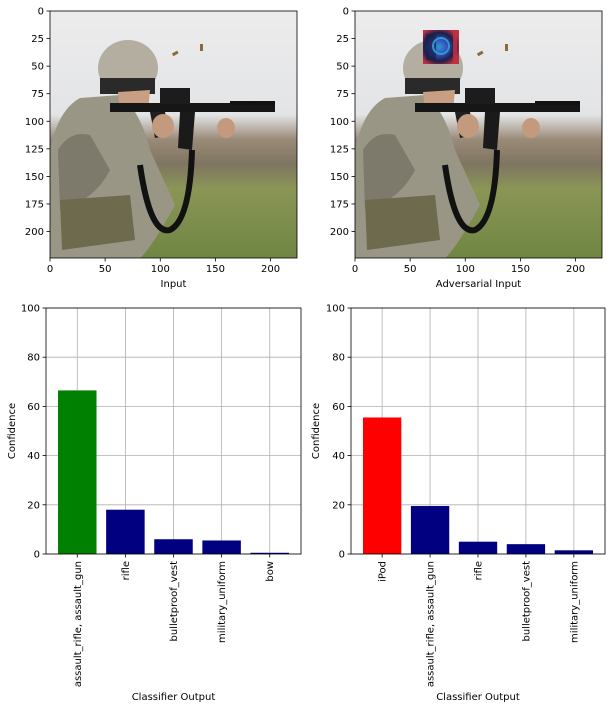  Describe the element at coordinates (478, 134) in the screenshot. I see `soldier-photo-adversarial` at that location.